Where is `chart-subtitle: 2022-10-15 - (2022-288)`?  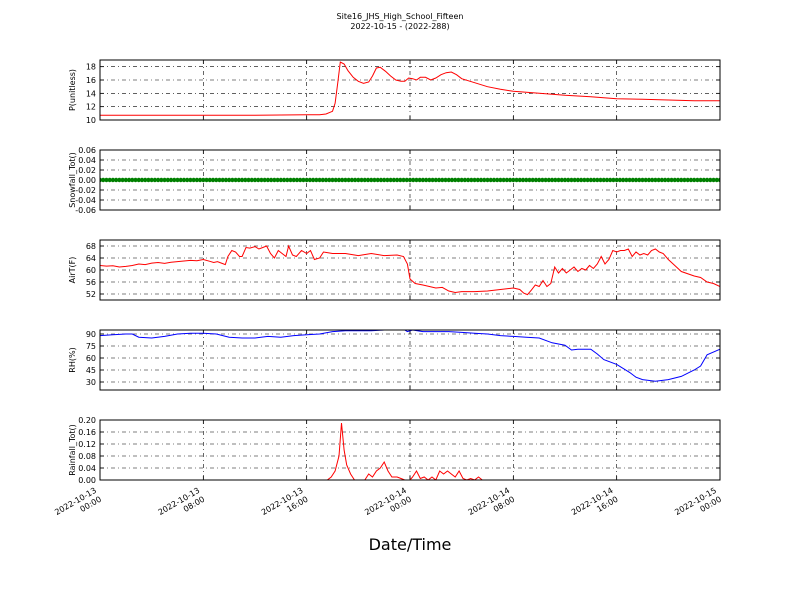
chart-subtitle: 2022-10-15 - (2022-288) is located at coordinates (399, 26).